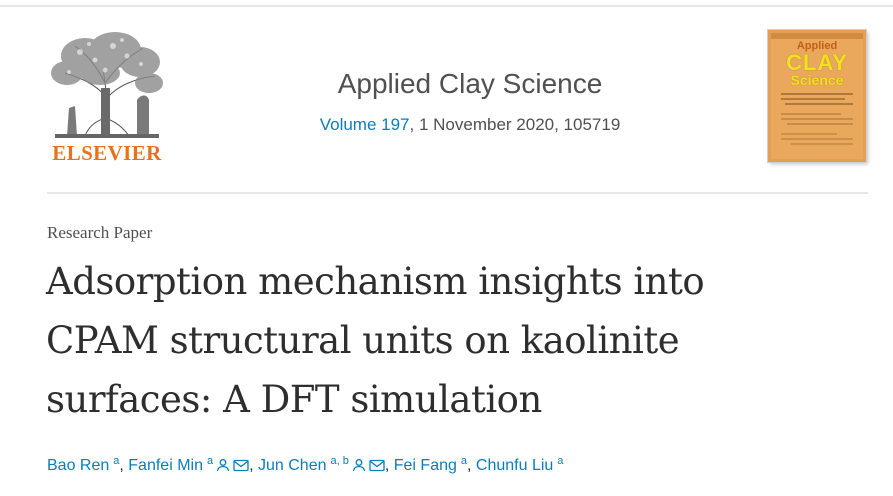  I want to click on publisher-name: ELSEVIER, so click(107, 153).